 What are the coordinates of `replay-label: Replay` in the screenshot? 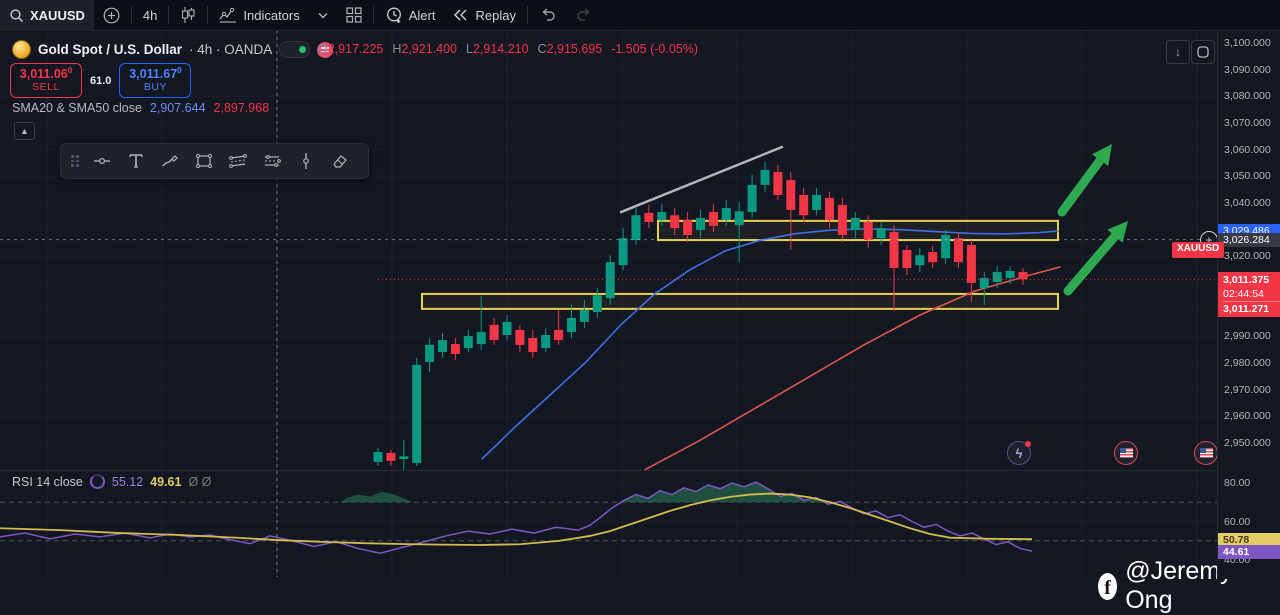 It's located at (495, 15).